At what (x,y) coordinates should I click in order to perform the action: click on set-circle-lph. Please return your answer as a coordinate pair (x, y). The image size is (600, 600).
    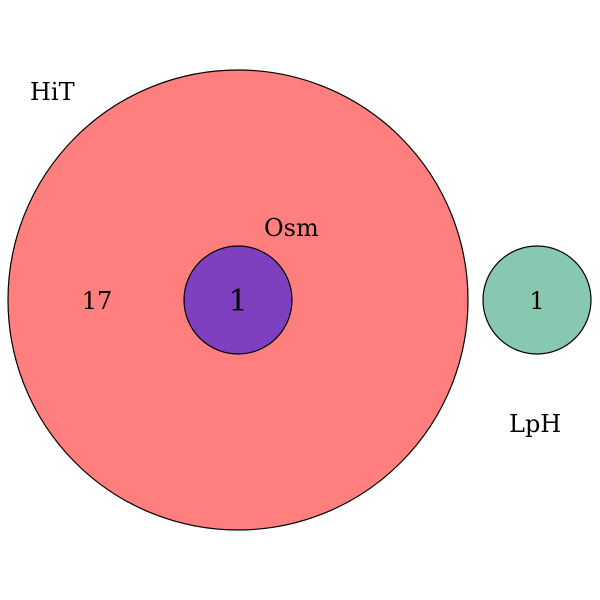
    Looking at the image, I should click on (537, 300).